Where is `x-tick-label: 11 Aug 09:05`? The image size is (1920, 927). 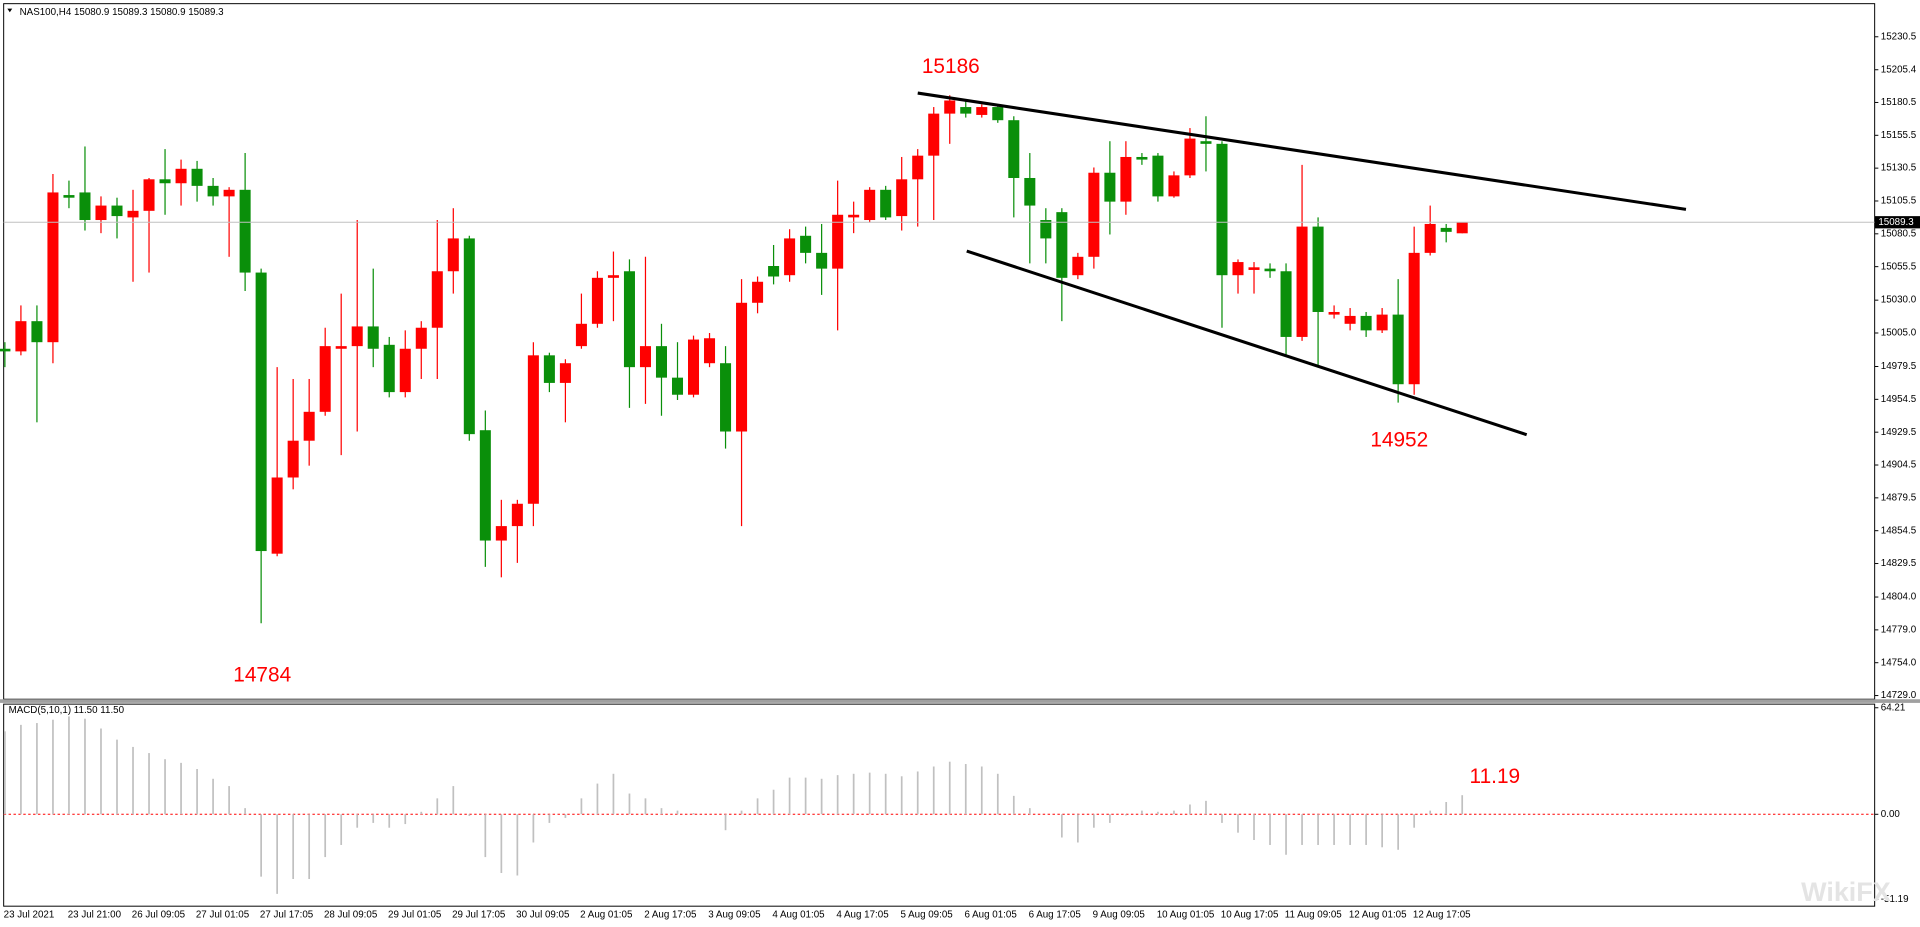
x-tick-label: 11 Aug 09:05 is located at coordinates (1314, 914).